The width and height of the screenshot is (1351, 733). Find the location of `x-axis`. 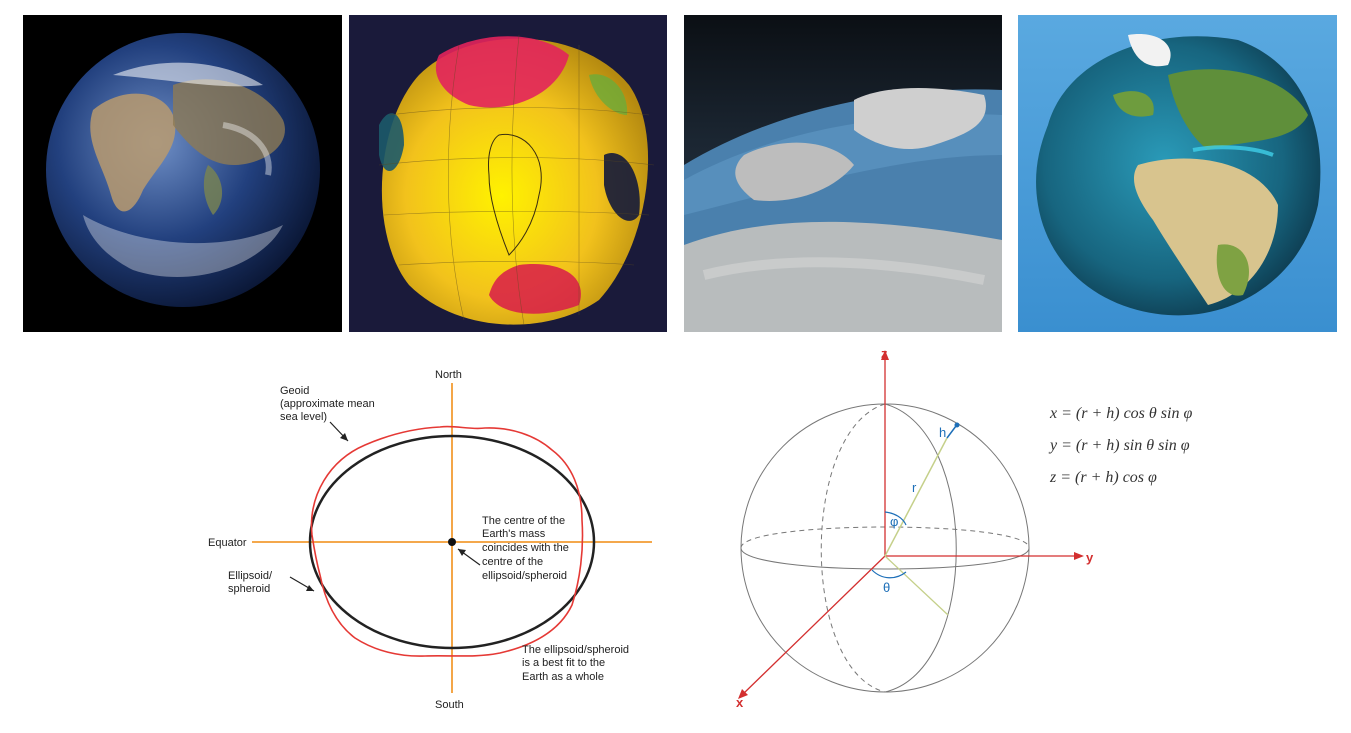

x-axis is located at coordinates (813, 625).